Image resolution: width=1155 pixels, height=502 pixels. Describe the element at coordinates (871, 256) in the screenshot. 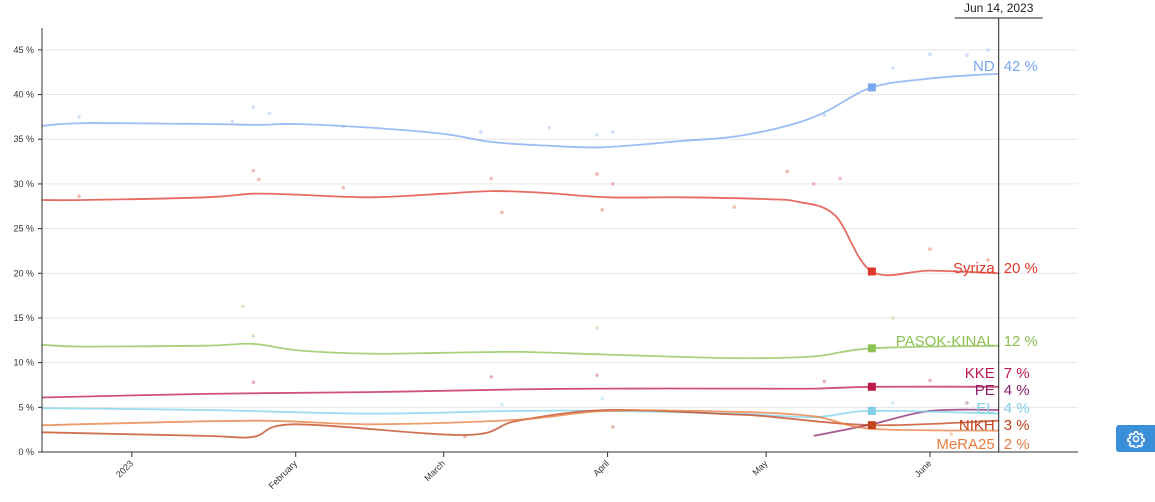

I see `series-markers` at that location.